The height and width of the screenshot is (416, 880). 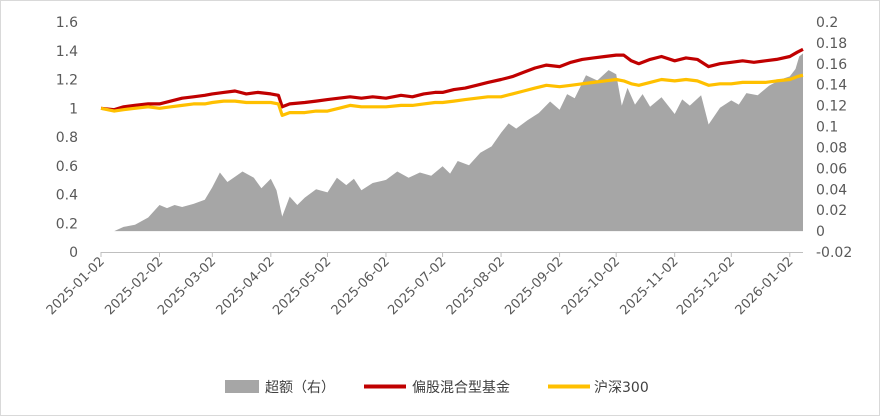 What do you see at coordinates (706, 286) in the screenshot?
I see `x-tick-label: 2025-12-02` at bounding box center [706, 286].